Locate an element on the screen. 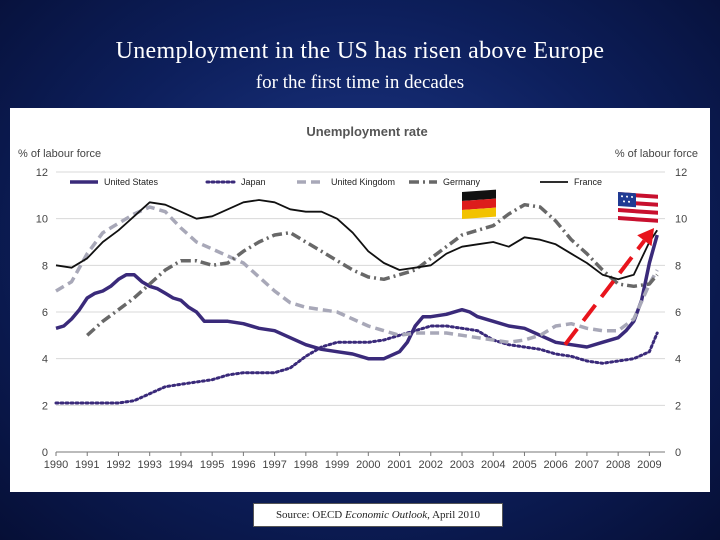  legend-label-japan: Japan is located at coordinates (253, 182).